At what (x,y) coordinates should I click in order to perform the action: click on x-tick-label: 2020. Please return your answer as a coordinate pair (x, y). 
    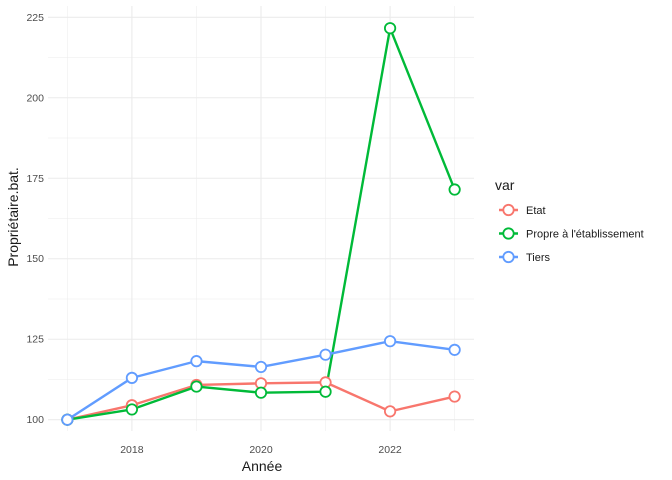
    Looking at the image, I should click on (261, 450).